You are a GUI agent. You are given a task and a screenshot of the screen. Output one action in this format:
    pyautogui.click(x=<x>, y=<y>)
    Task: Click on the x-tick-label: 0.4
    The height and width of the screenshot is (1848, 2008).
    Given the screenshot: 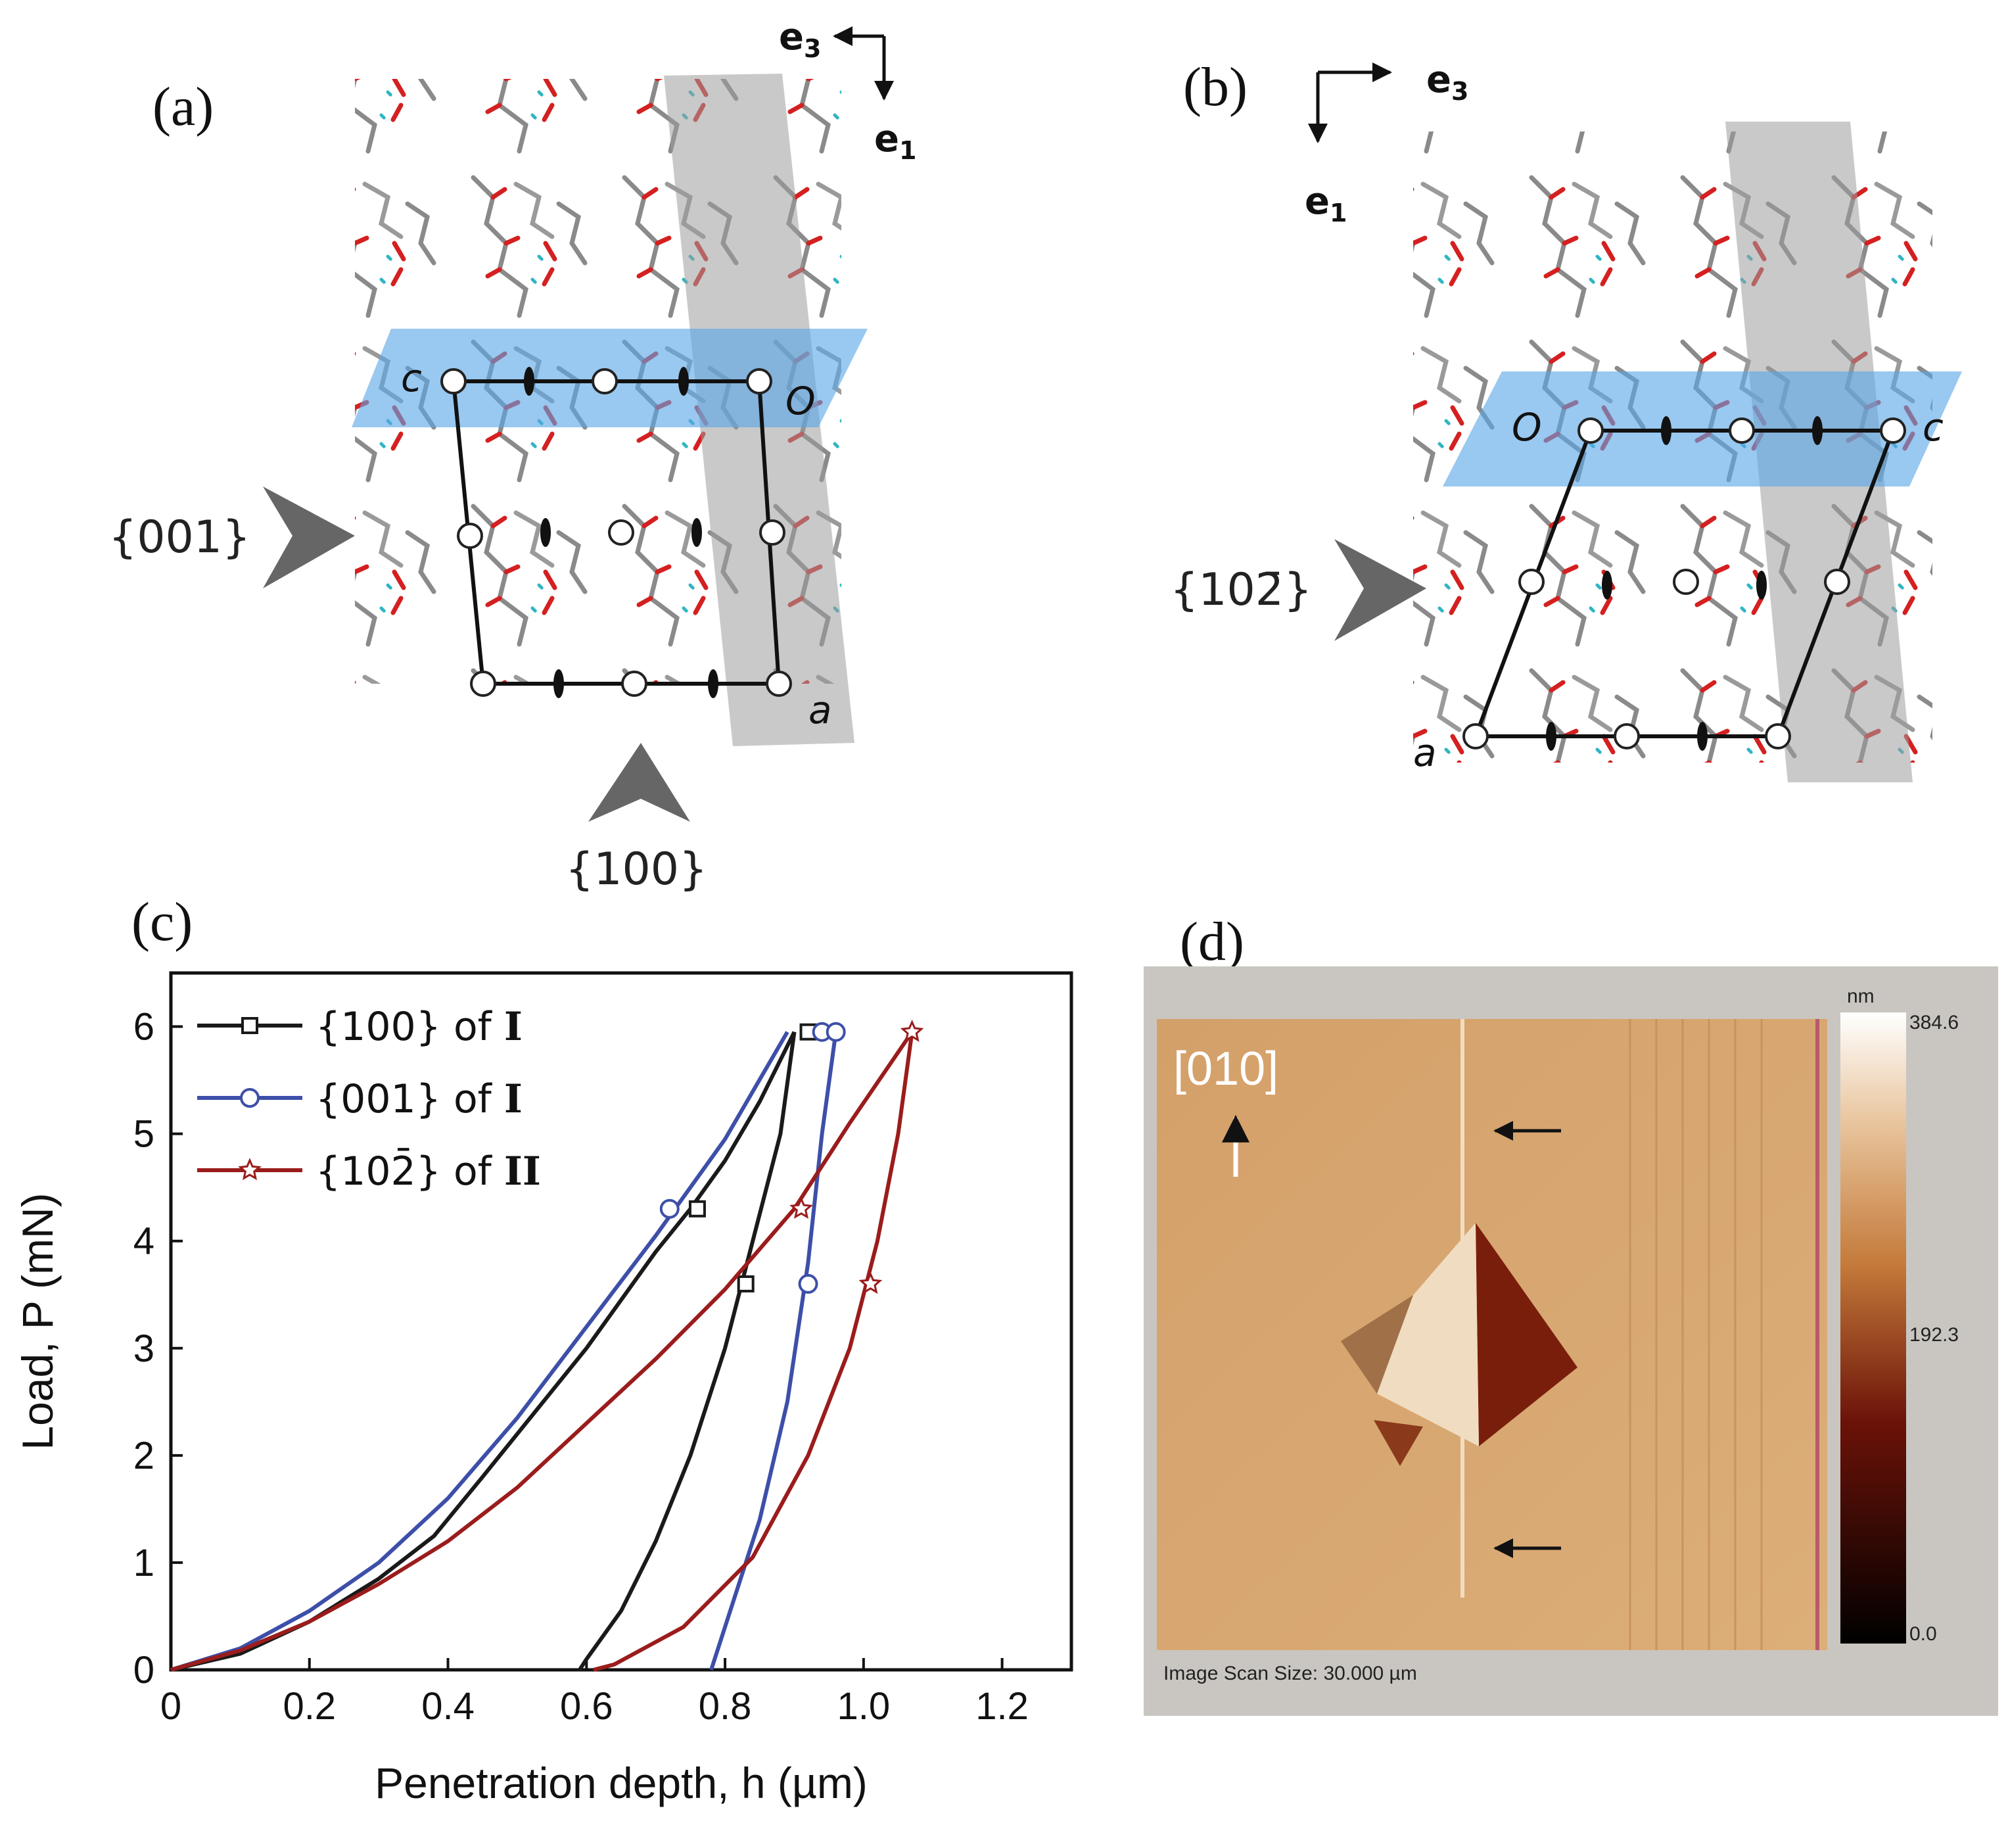 What is the action you would take?
    pyautogui.click(x=448, y=1706)
    